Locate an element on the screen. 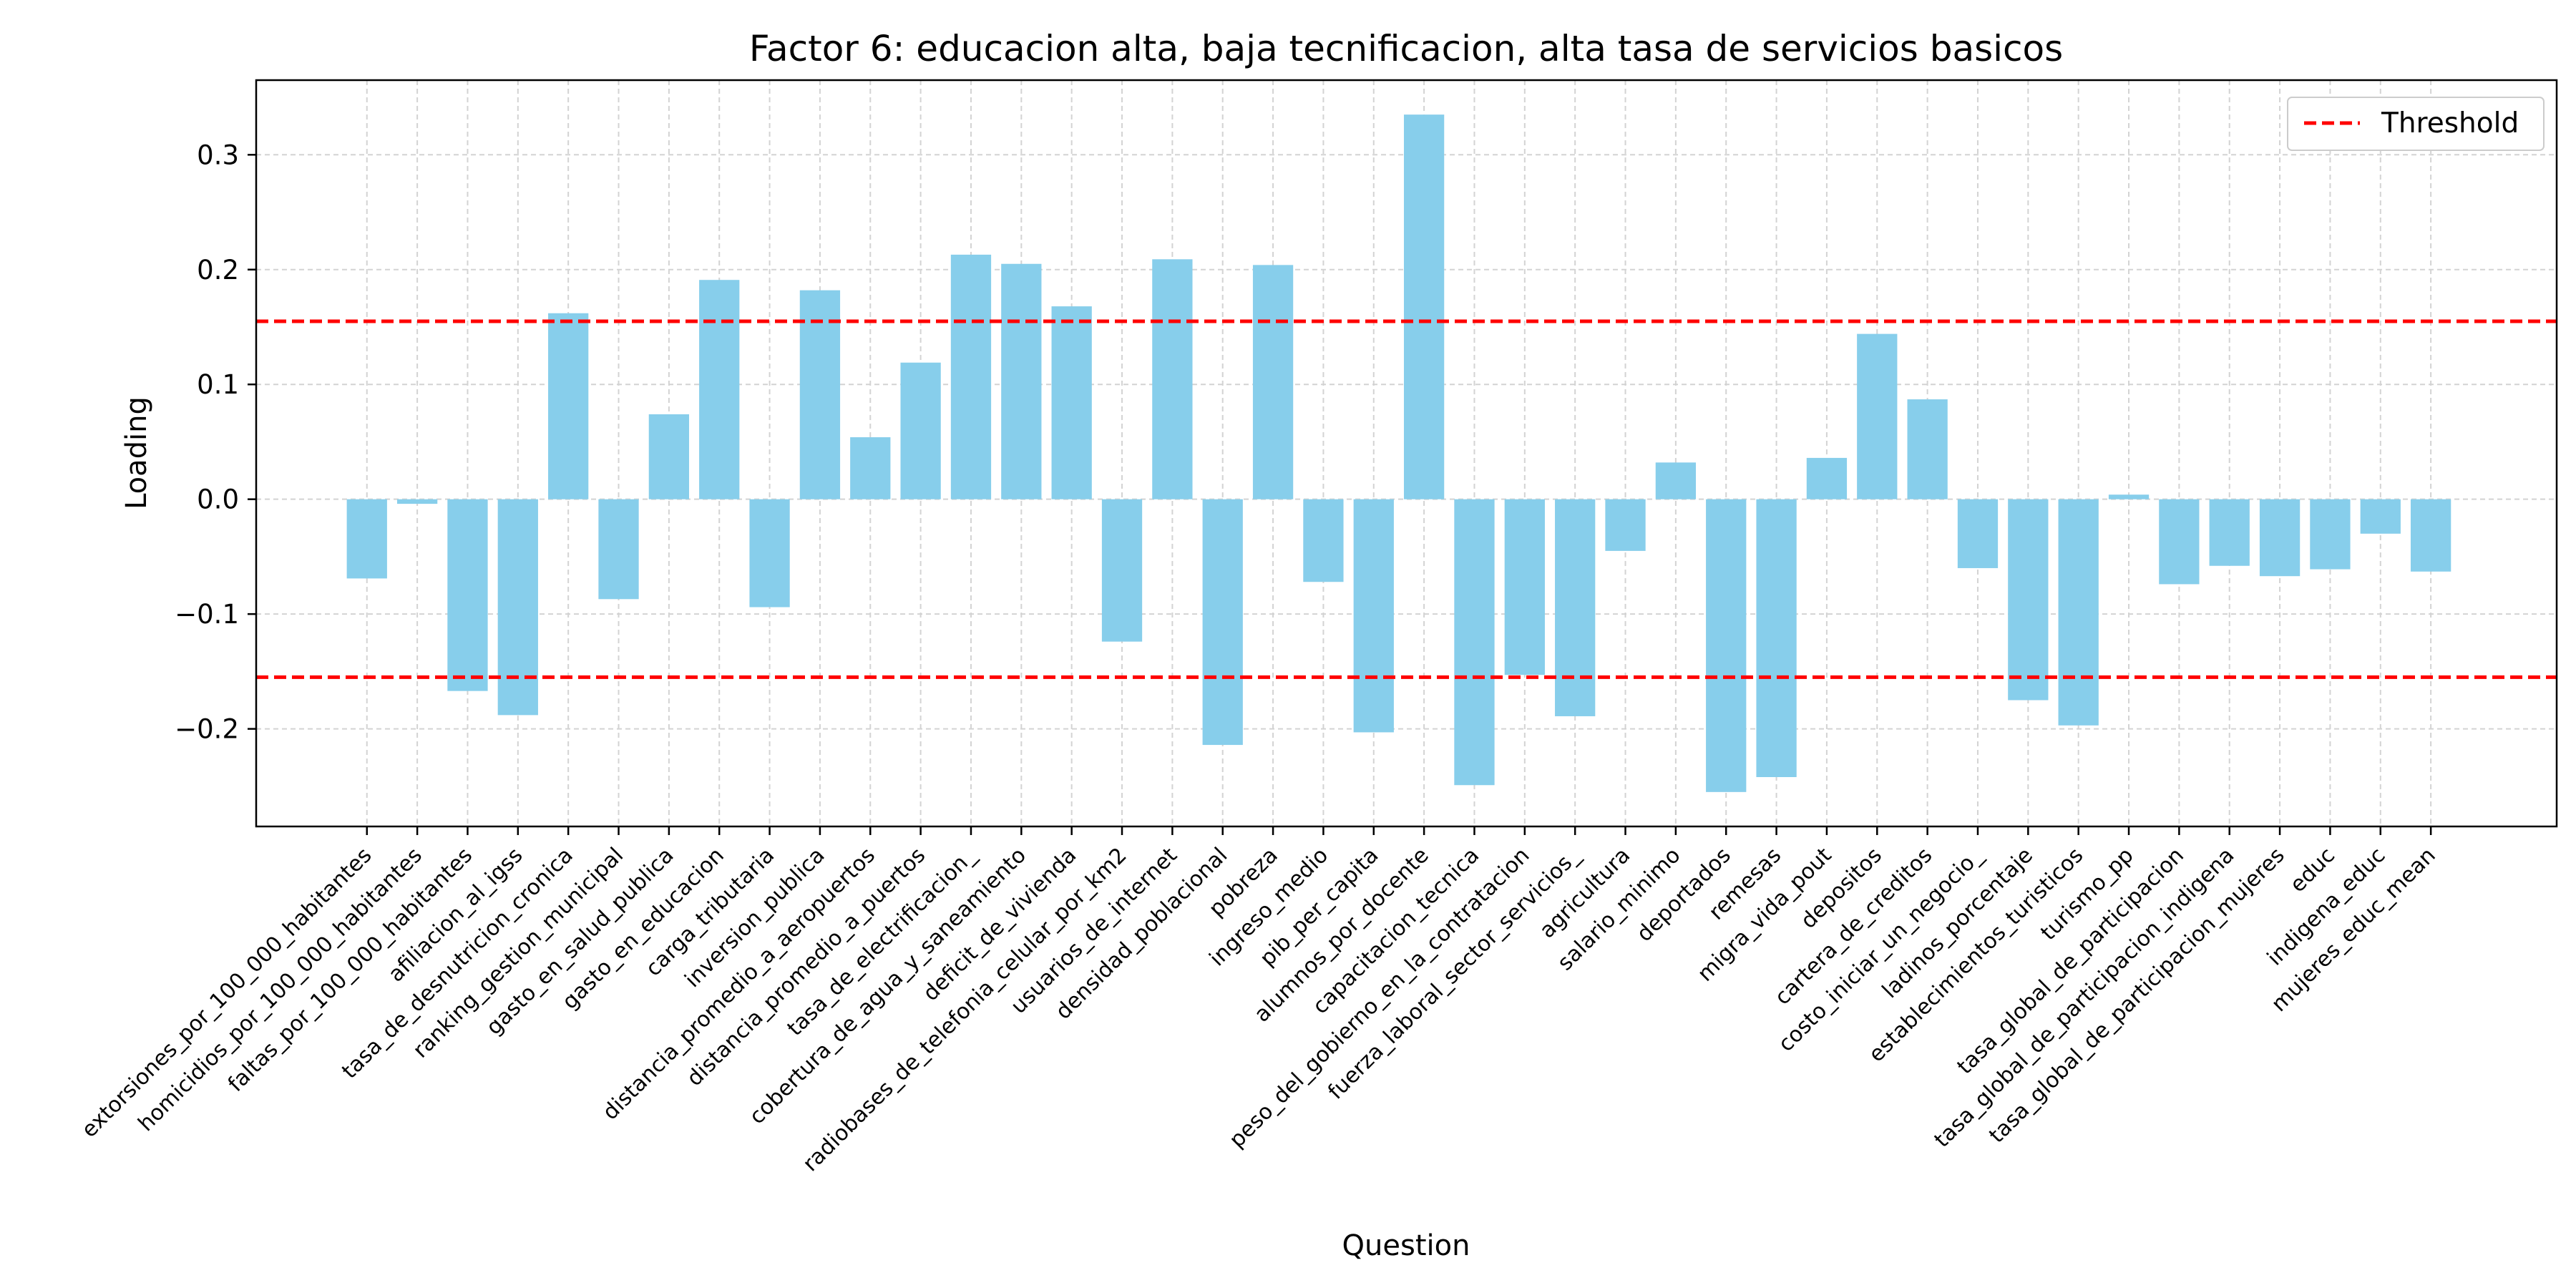  bar-radiobases_de_telefonia_celular_por_km2 is located at coordinates (1122, 570).